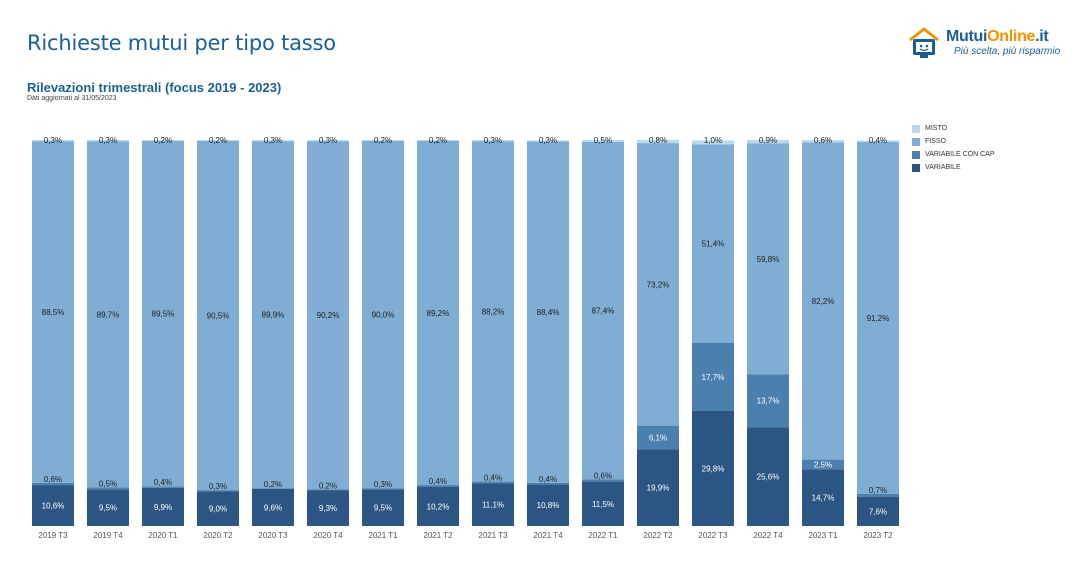  What do you see at coordinates (108, 508) in the screenshot?
I see `data-label-variabile: 9,5%` at bounding box center [108, 508].